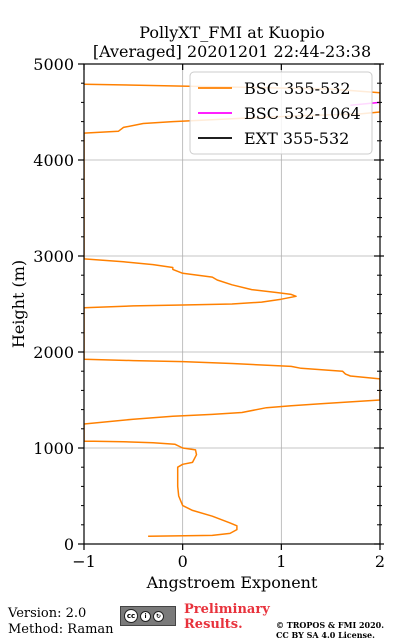  Describe the element at coordinates (281, 561) in the screenshot. I see `x-tick-label: 1` at that location.